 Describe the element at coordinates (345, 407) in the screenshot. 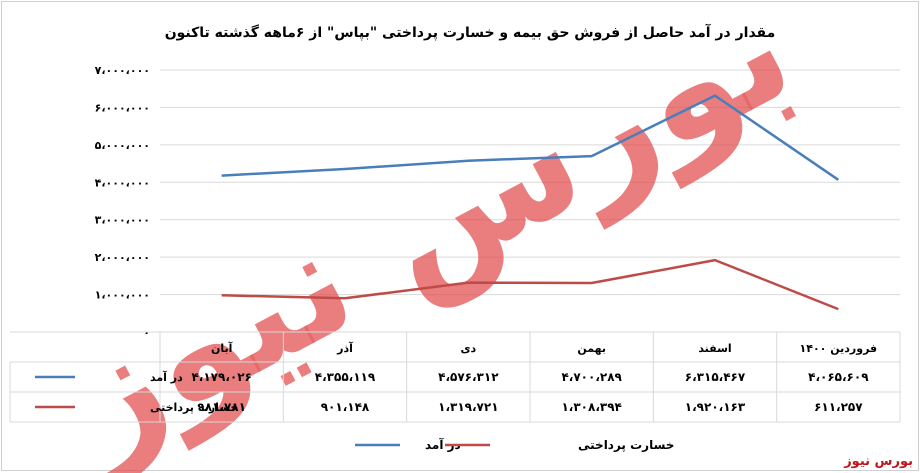

I see `data-label: ۹۰۱،۱۴۸` at that location.